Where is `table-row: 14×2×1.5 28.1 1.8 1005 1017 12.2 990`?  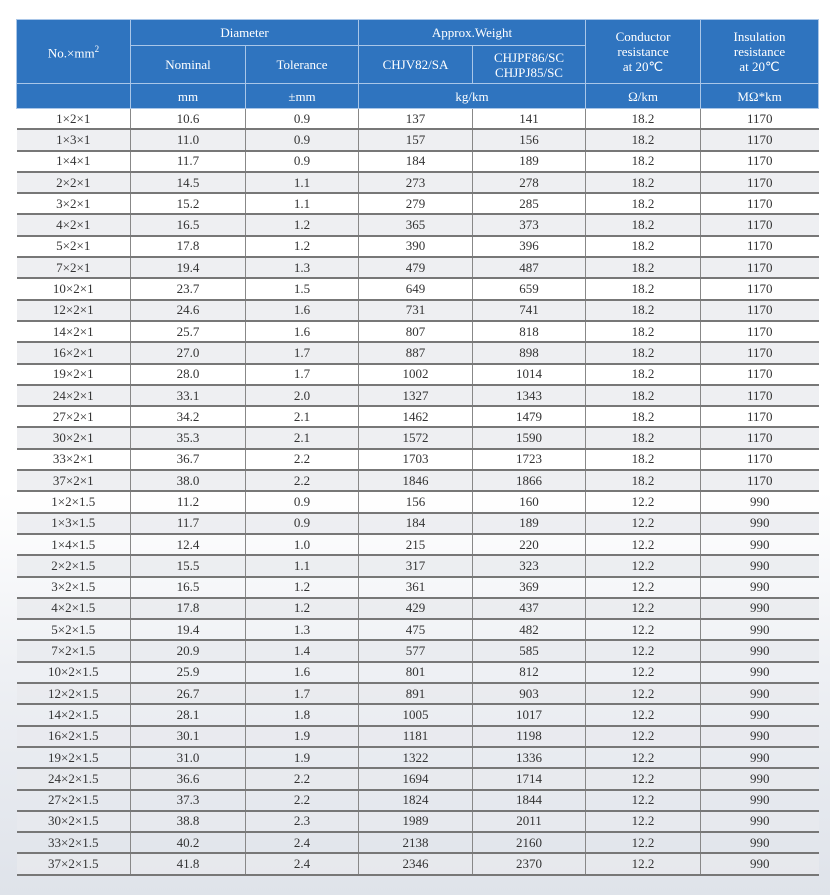
table-row: 14×2×1.5 28.1 1.8 1005 1017 12.2 990 is located at coordinates (417, 715).